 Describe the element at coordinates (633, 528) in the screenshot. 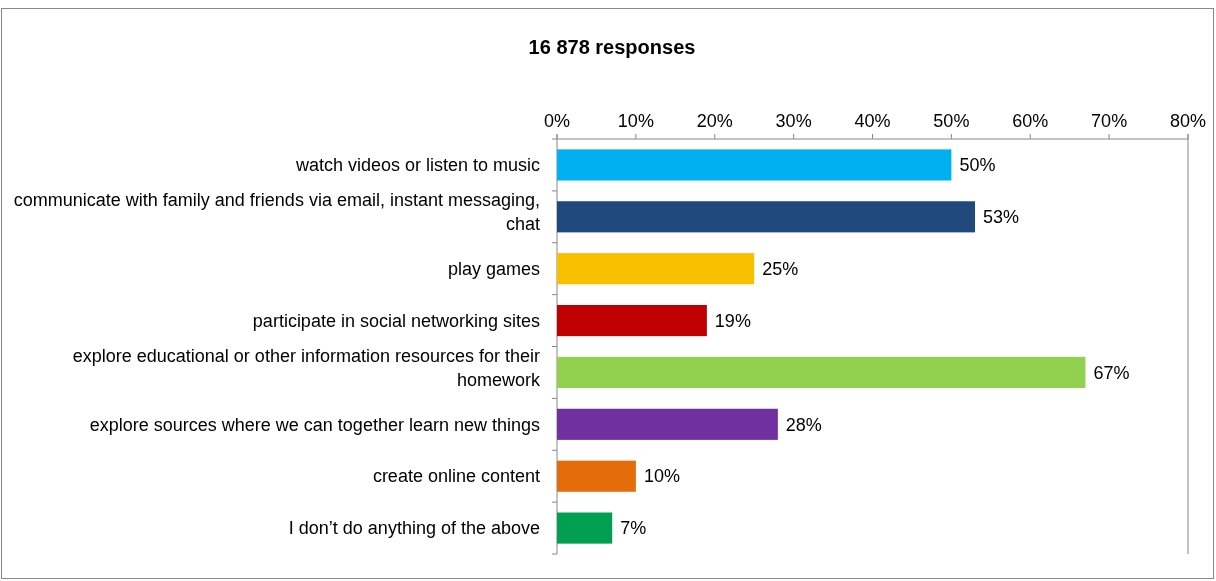

I see `data-label: 7%` at that location.